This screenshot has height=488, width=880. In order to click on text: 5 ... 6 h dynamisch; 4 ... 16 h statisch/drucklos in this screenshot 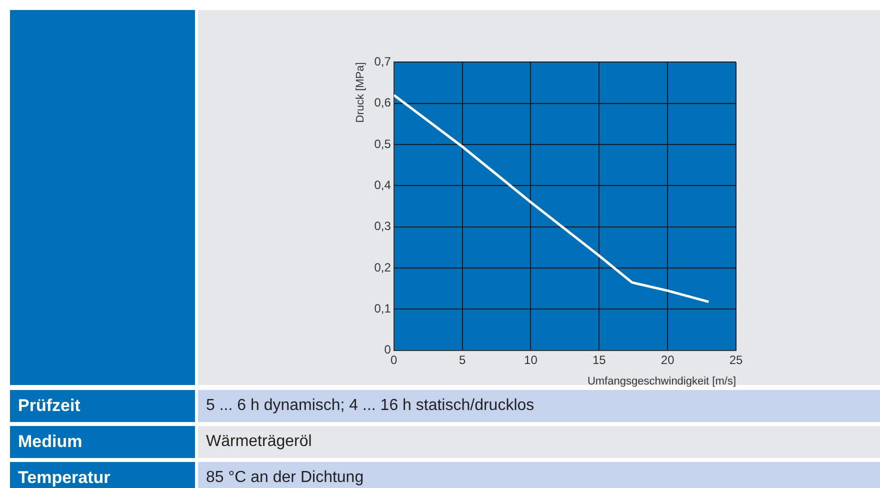, I will do `click(539, 406)`.